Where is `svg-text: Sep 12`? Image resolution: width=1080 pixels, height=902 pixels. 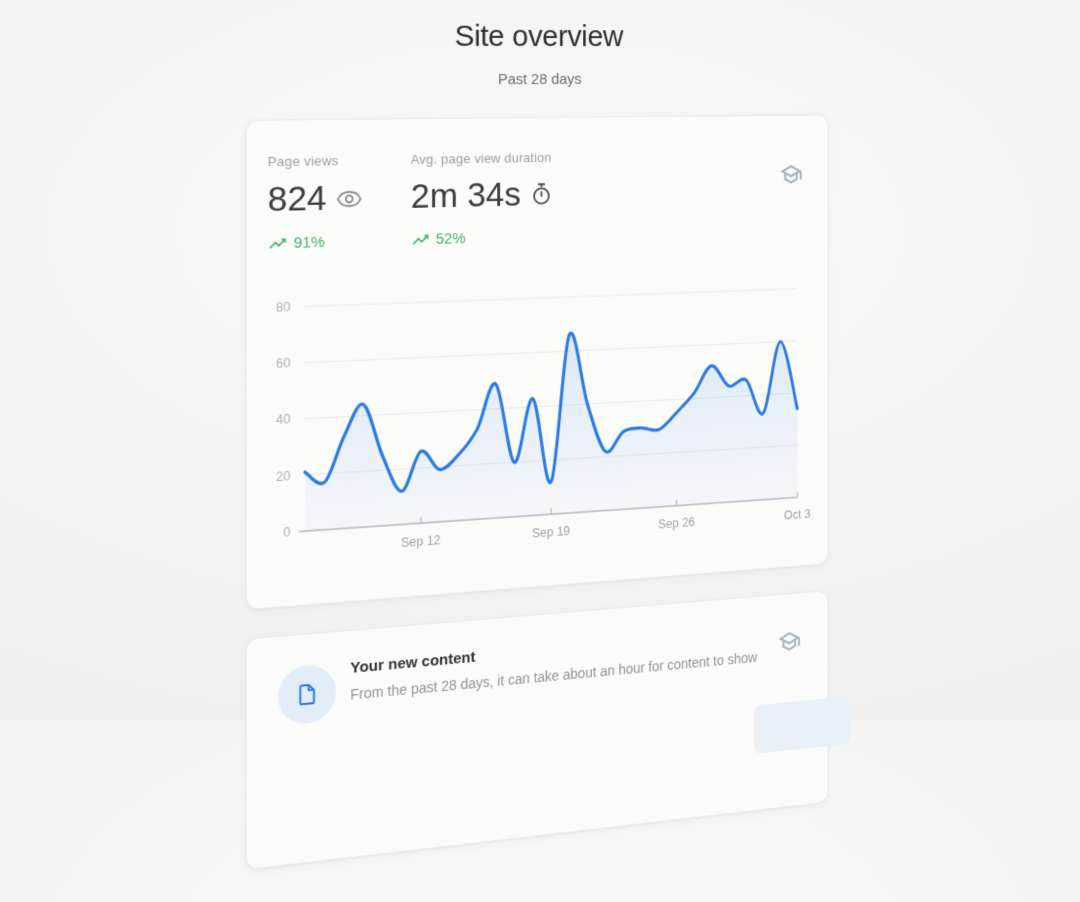 svg-text: Sep 12 is located at coordinates (421, 541).